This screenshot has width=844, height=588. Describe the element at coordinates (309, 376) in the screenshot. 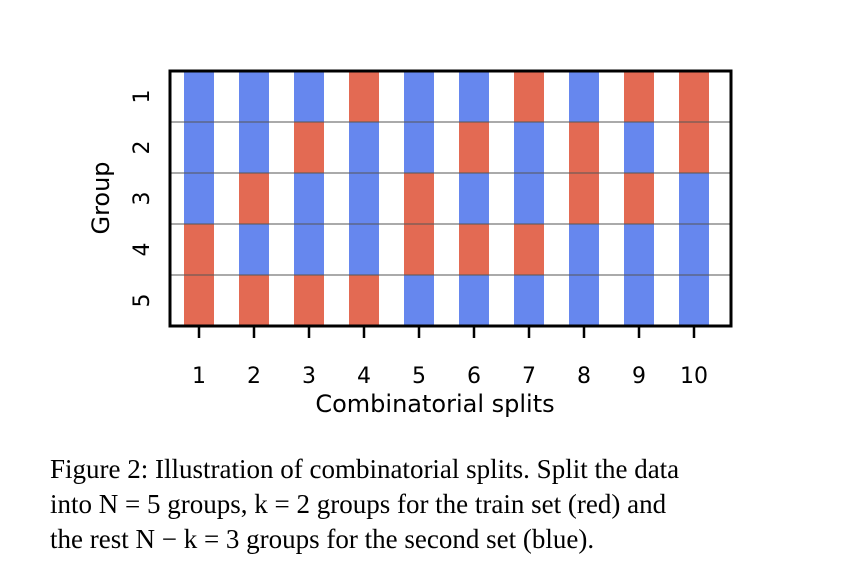

I see `x-tick-label: 3` at that location.